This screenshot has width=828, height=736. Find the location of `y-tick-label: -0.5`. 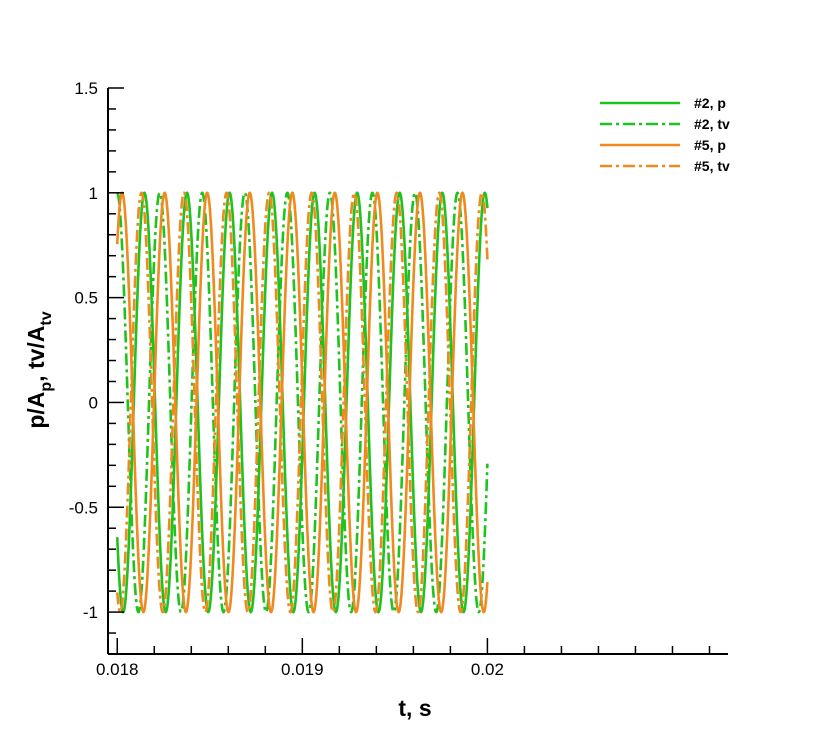

y-tick-label: -0.5 is located at coordinates (83, 507).